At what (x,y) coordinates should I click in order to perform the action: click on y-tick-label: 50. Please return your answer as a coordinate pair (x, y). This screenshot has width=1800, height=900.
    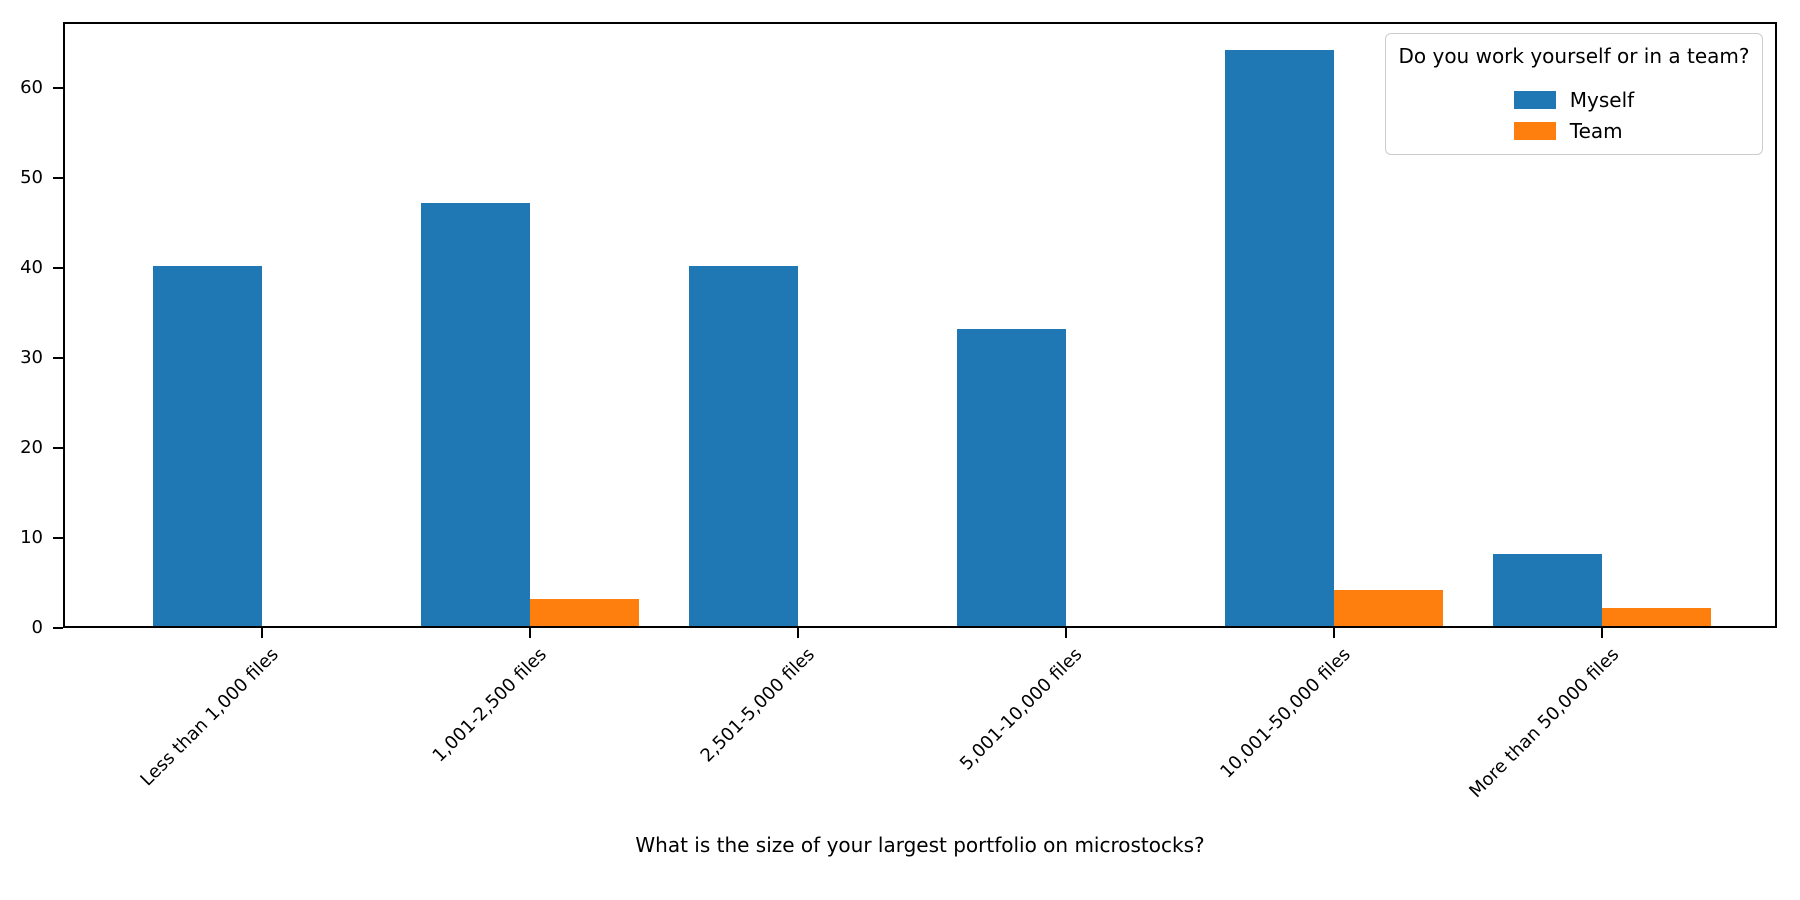
    Looking at the image, I should click on (31, 177).